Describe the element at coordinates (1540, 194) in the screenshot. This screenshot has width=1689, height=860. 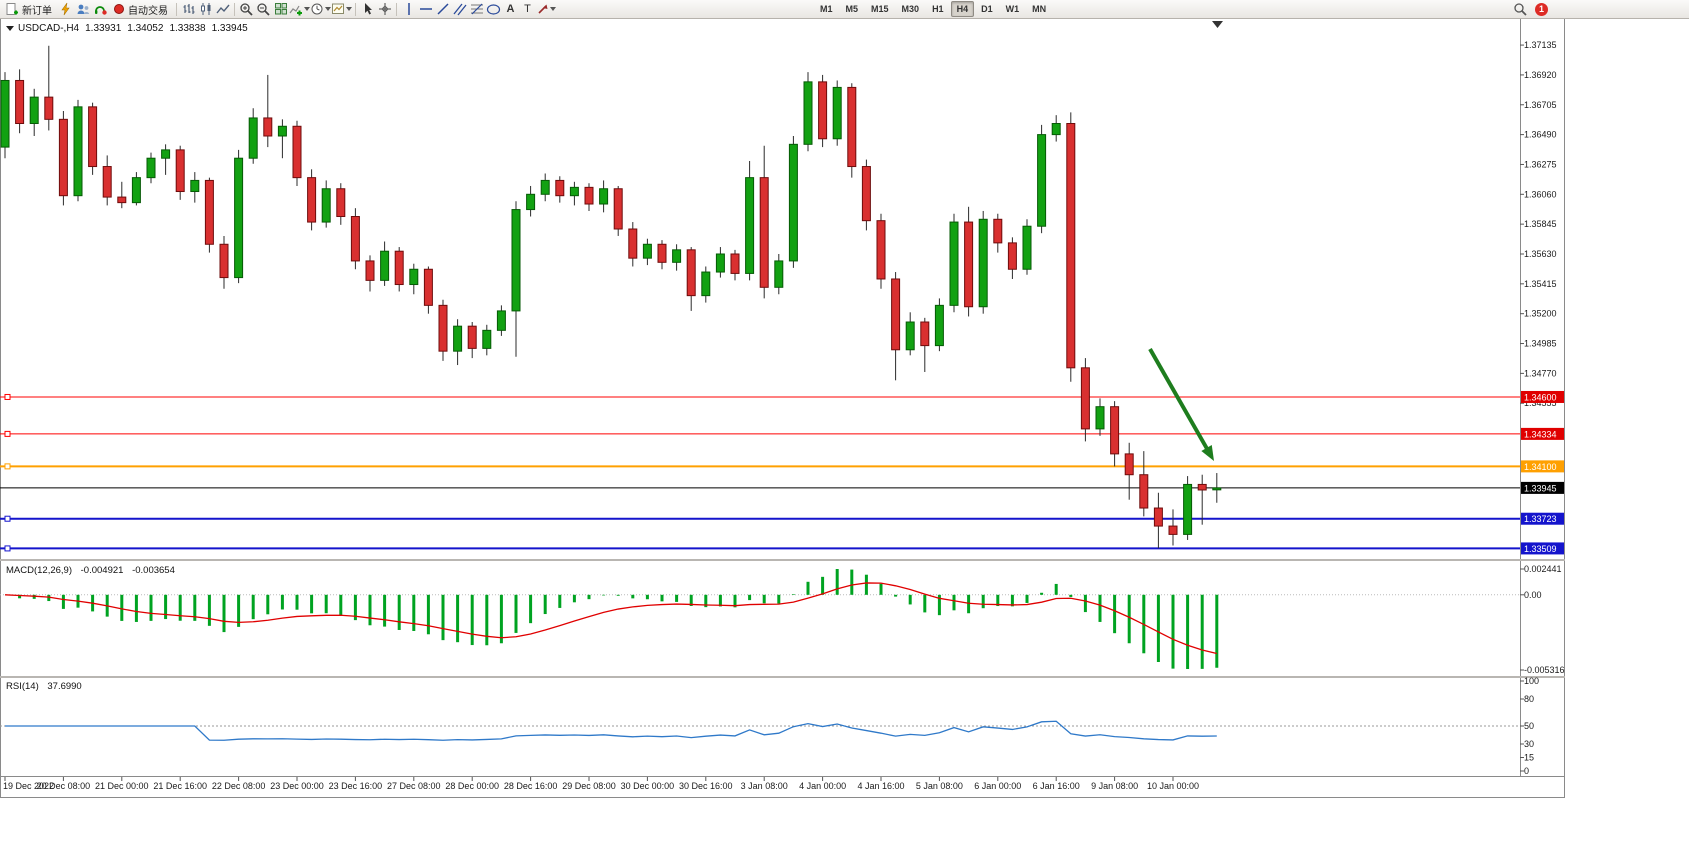
I see `svg-text: 1.36060` at that location.